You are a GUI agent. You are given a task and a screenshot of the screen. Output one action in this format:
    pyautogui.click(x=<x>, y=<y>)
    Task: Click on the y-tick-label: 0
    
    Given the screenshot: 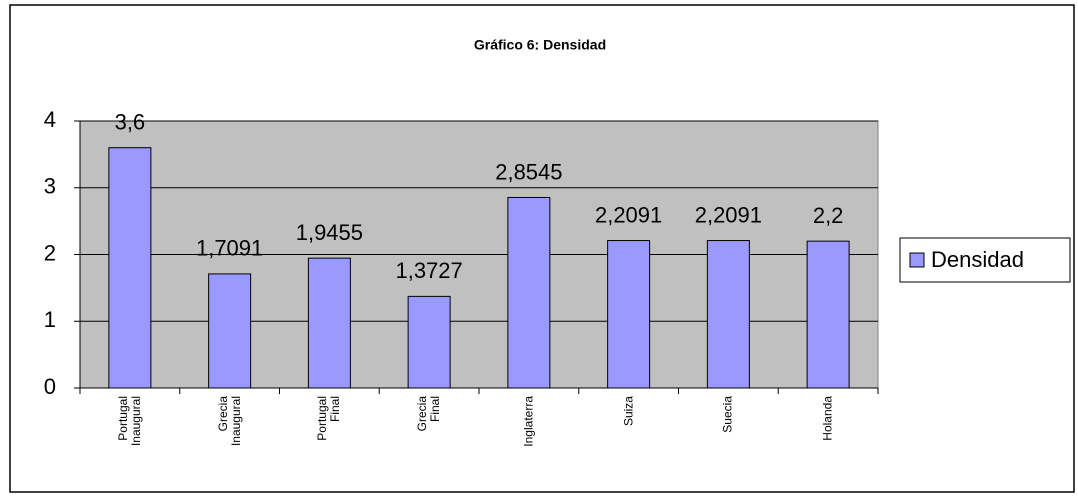 What is the action you would take?
    pyautogui.click(x=50, y=386)
    